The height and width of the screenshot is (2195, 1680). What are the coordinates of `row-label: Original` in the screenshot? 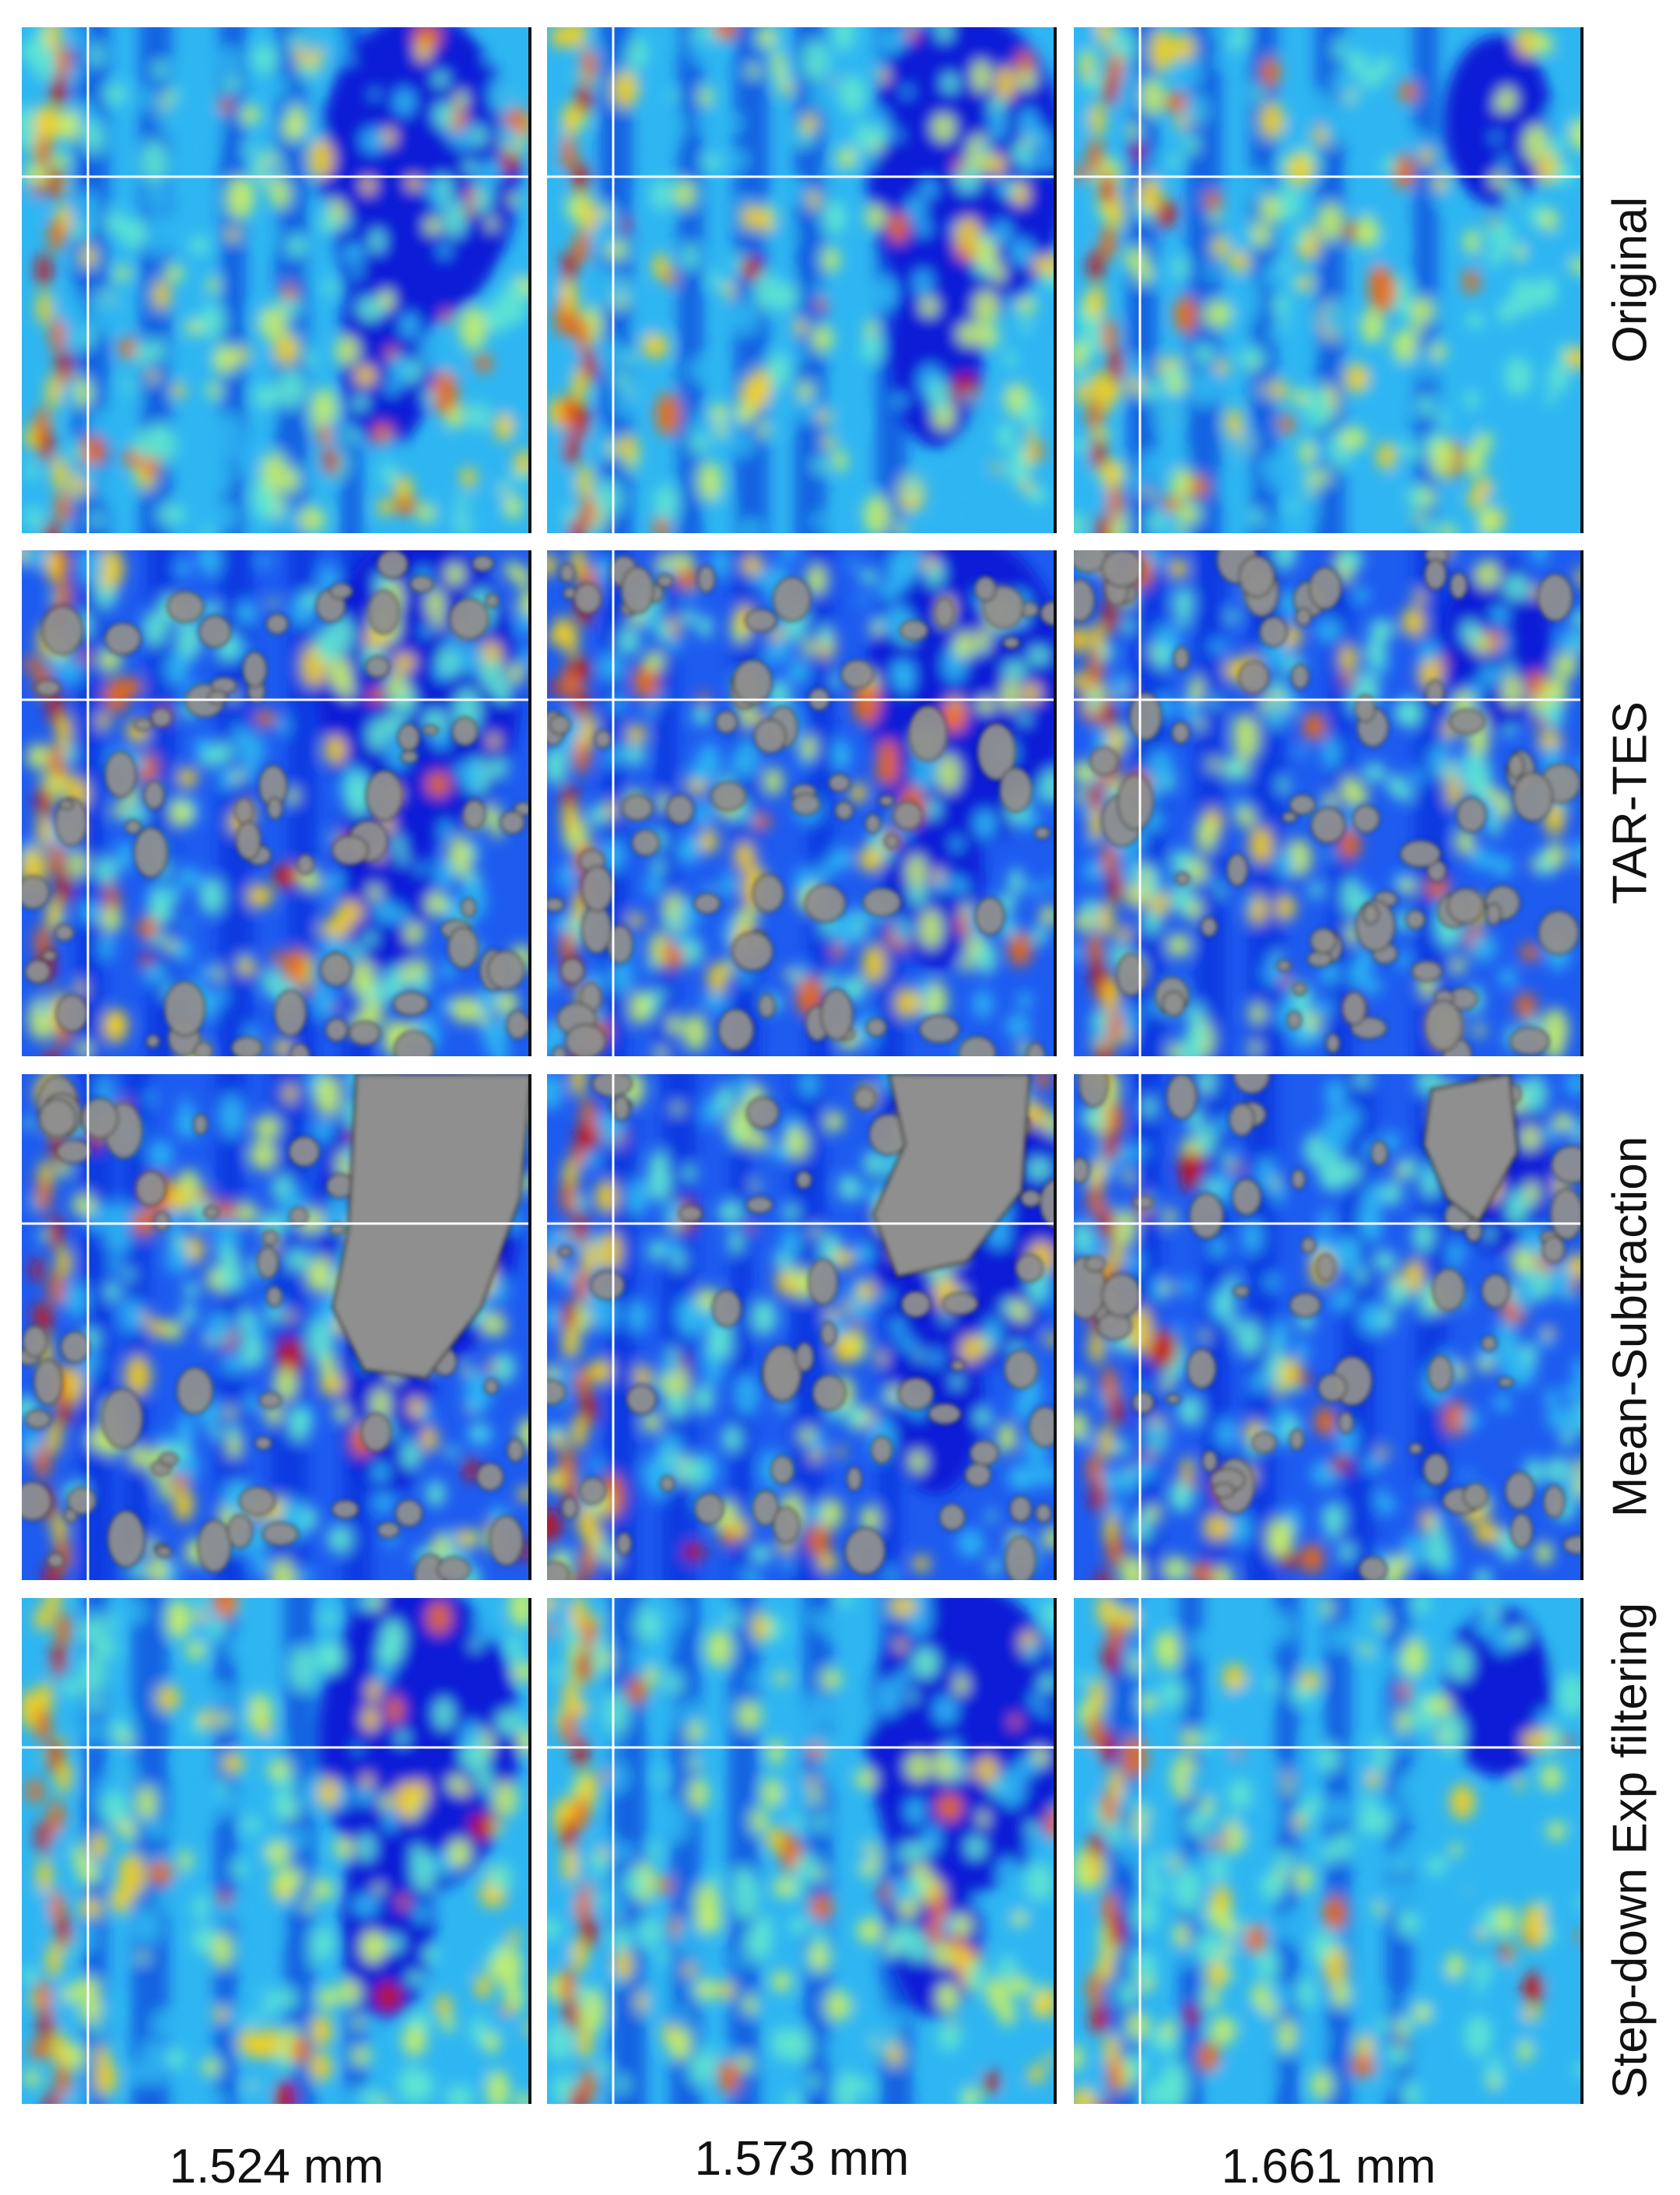 It's located at (1630, 280).